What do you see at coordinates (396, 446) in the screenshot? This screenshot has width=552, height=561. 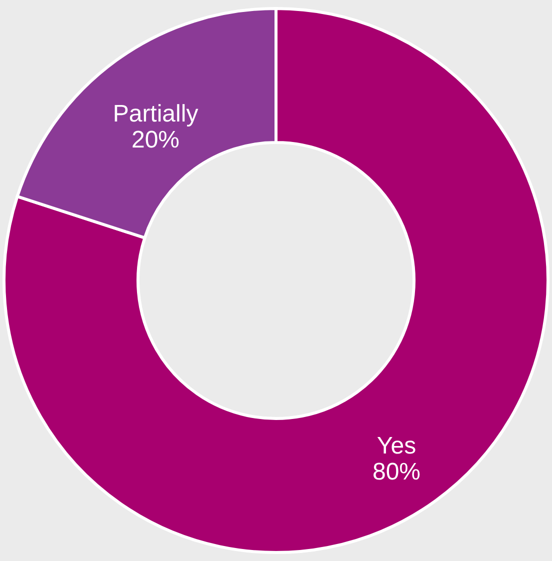 I see `slice-label: Yes` at bounding box center [396, 446].